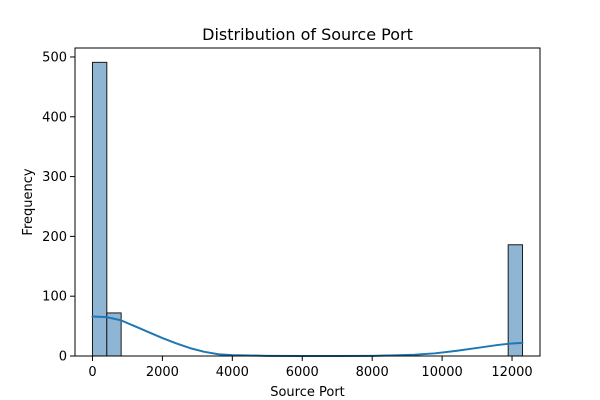 The width and height of the screenshot is (600, 400). What do you see at coordinates (28, 201) in the screenshot?
I see `y-axis-label: Frequency` at bounding box center [28, 201].